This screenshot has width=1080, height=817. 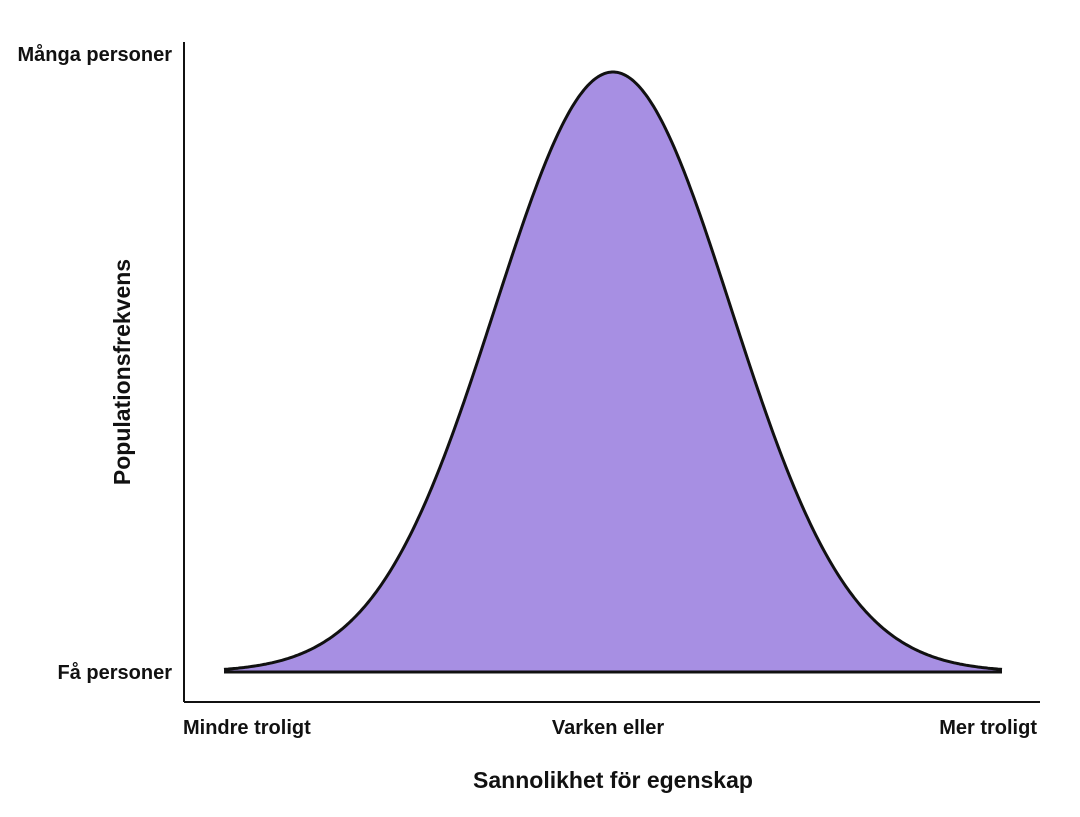 I want to click on y-axis-title: Populationsfrekvens, so click(x=122, y=372).